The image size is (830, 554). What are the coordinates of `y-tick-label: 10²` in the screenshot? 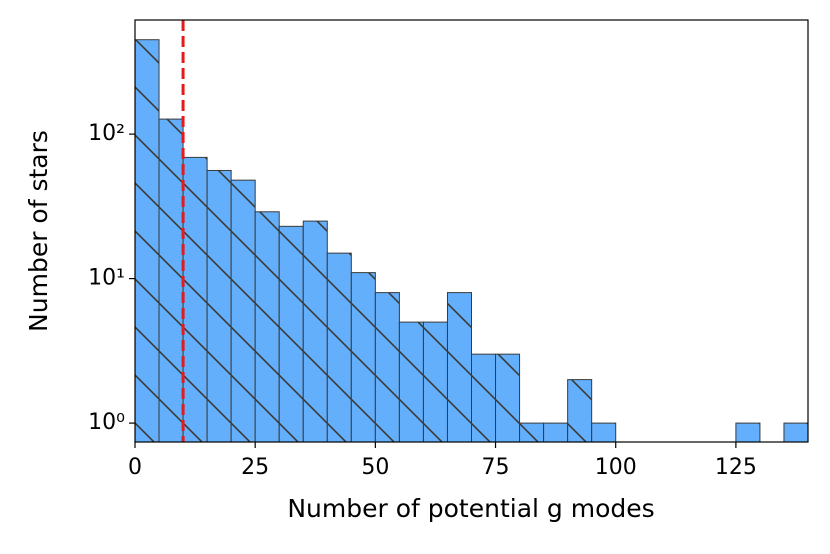 It's located at (106, 133).